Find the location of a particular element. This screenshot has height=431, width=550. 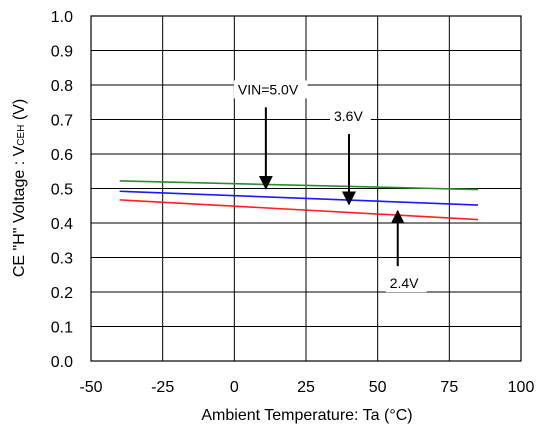

annotation-label: 3.6V is located at coordinates (348, 116).